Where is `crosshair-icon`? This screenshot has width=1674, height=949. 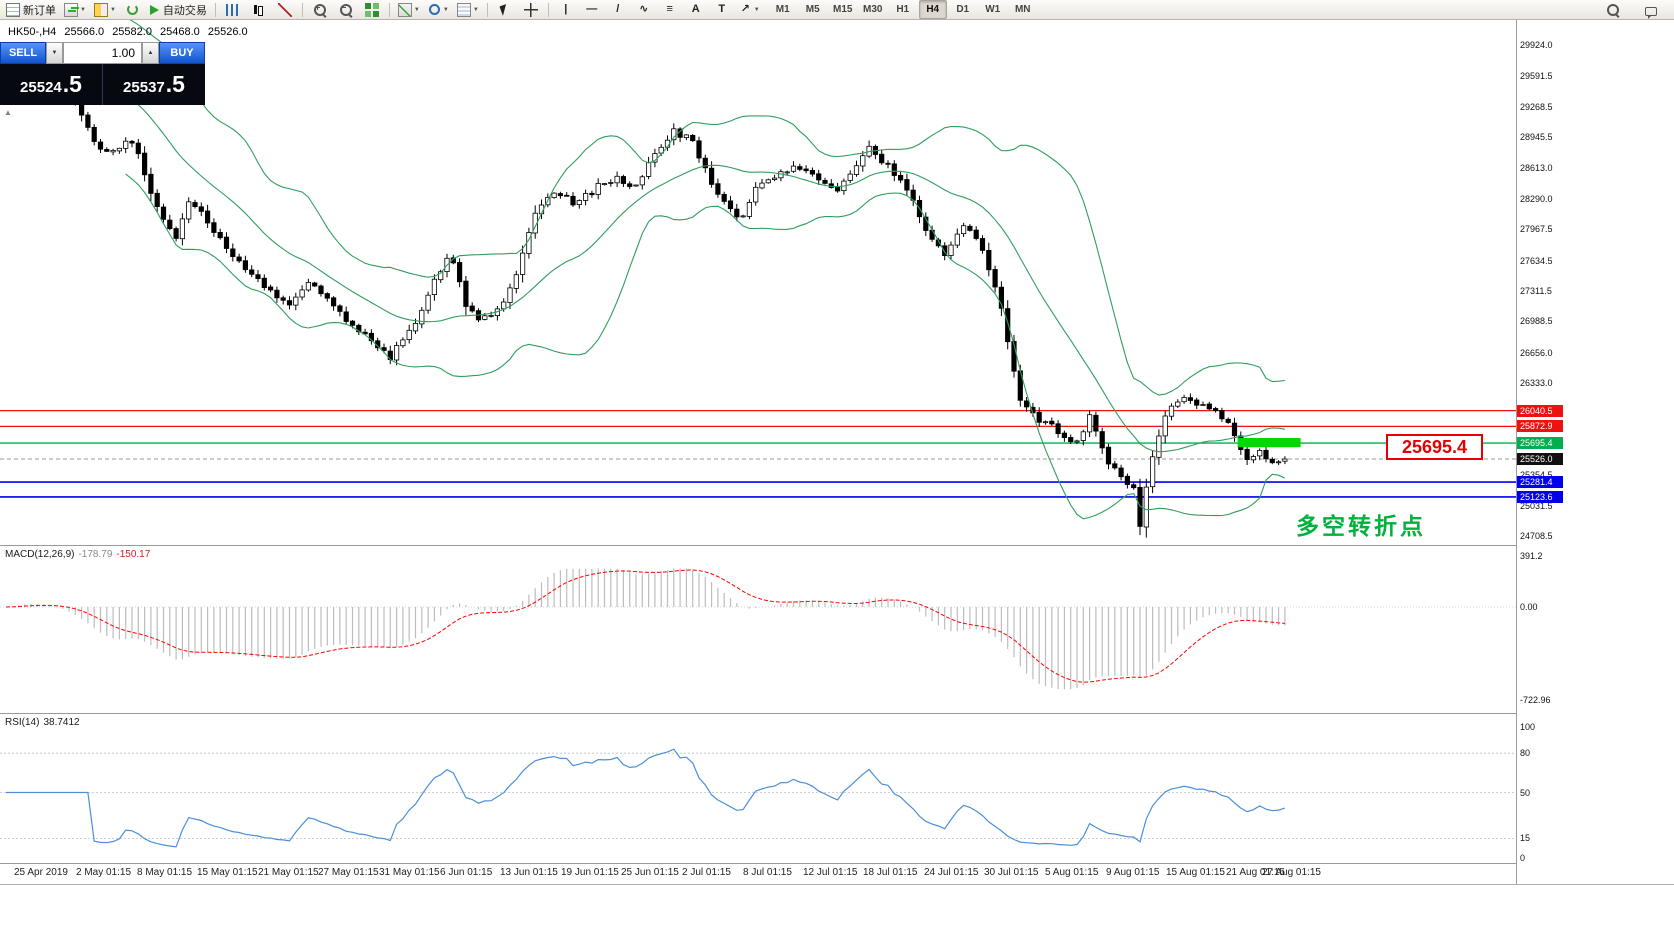 crosshair-icon is located at coordinates (530, 9).